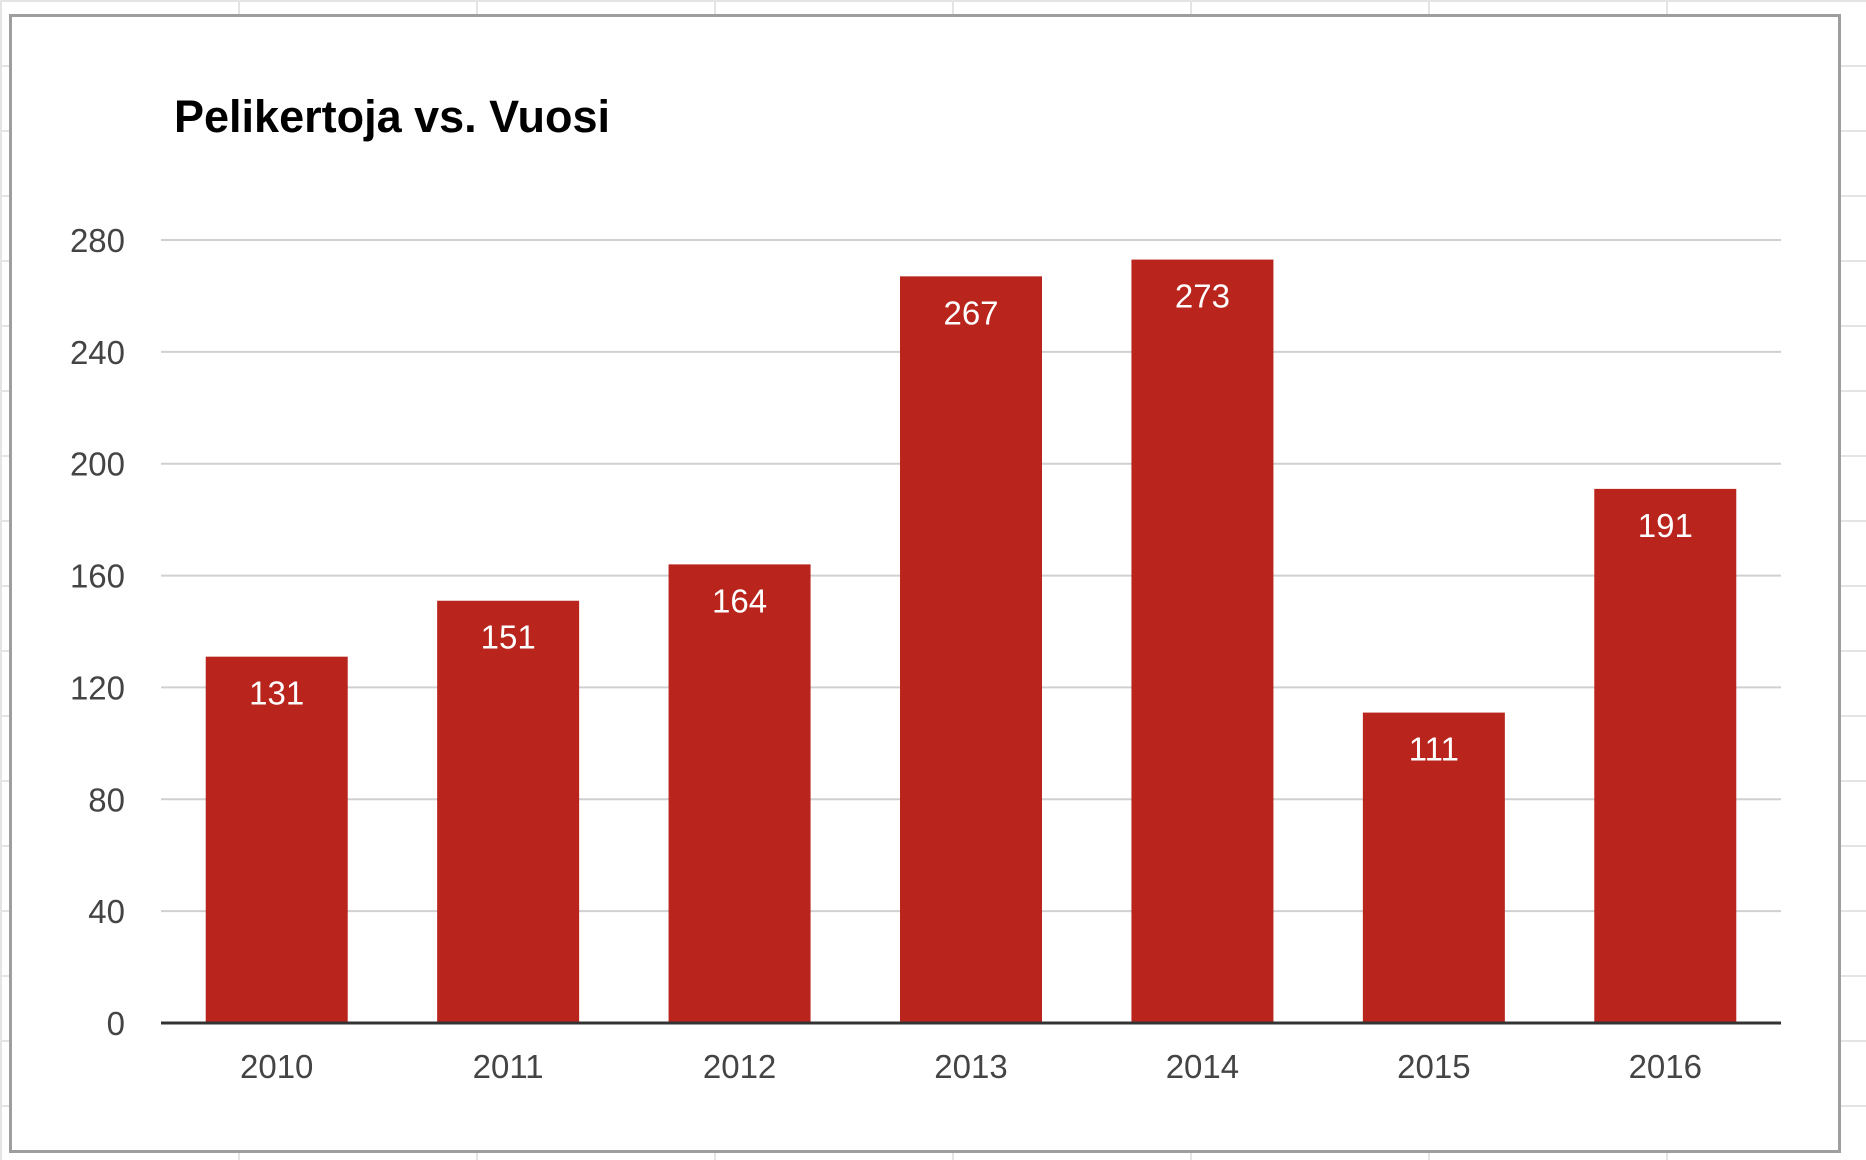  I want to click on x-tick-label: 2014, so click(1202, 1066).